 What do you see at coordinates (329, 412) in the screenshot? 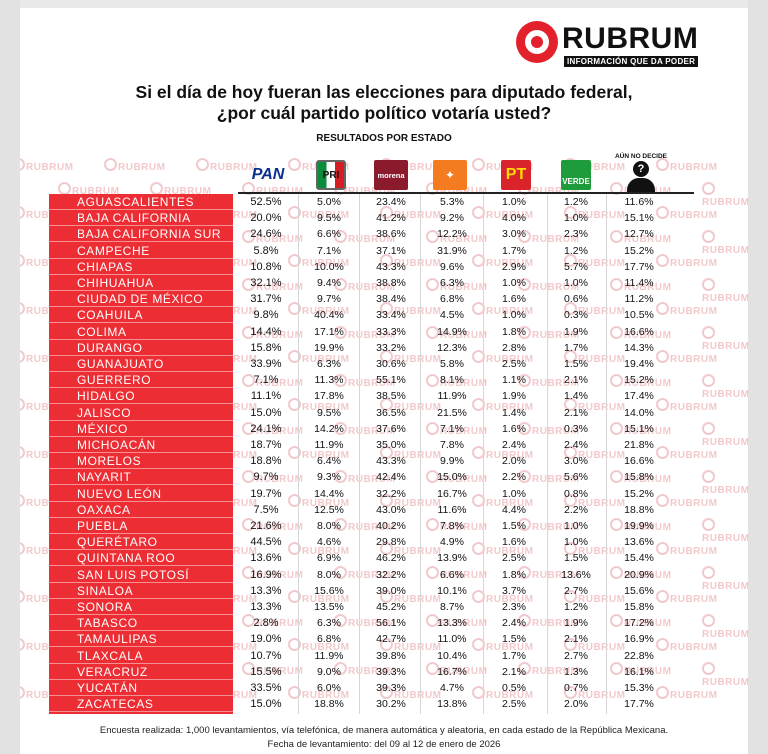
I see `table-cell-pri: 9.5%` at bounding box center [329, 412].